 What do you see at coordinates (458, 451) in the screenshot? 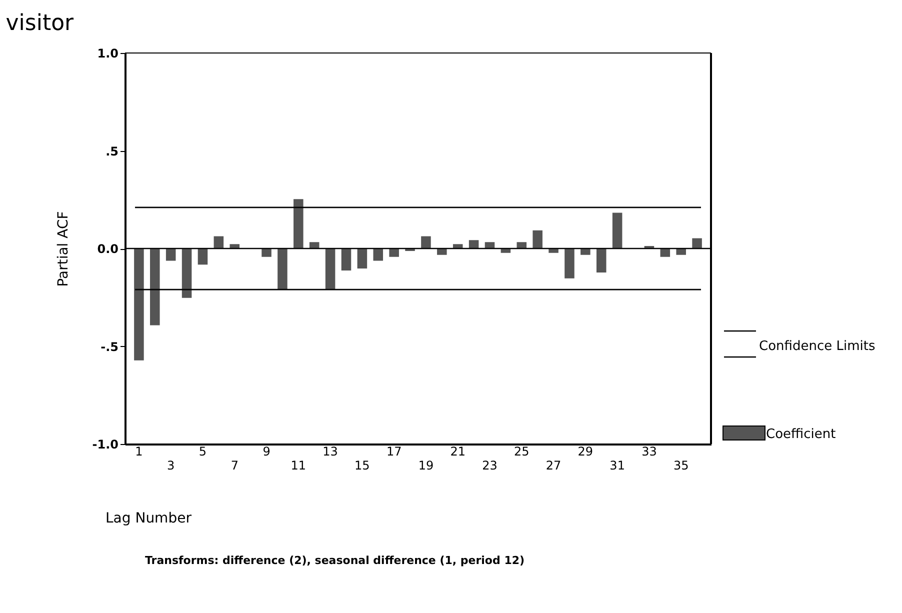
I see `x-tick-label: 21` at bounding box center [458, 451].